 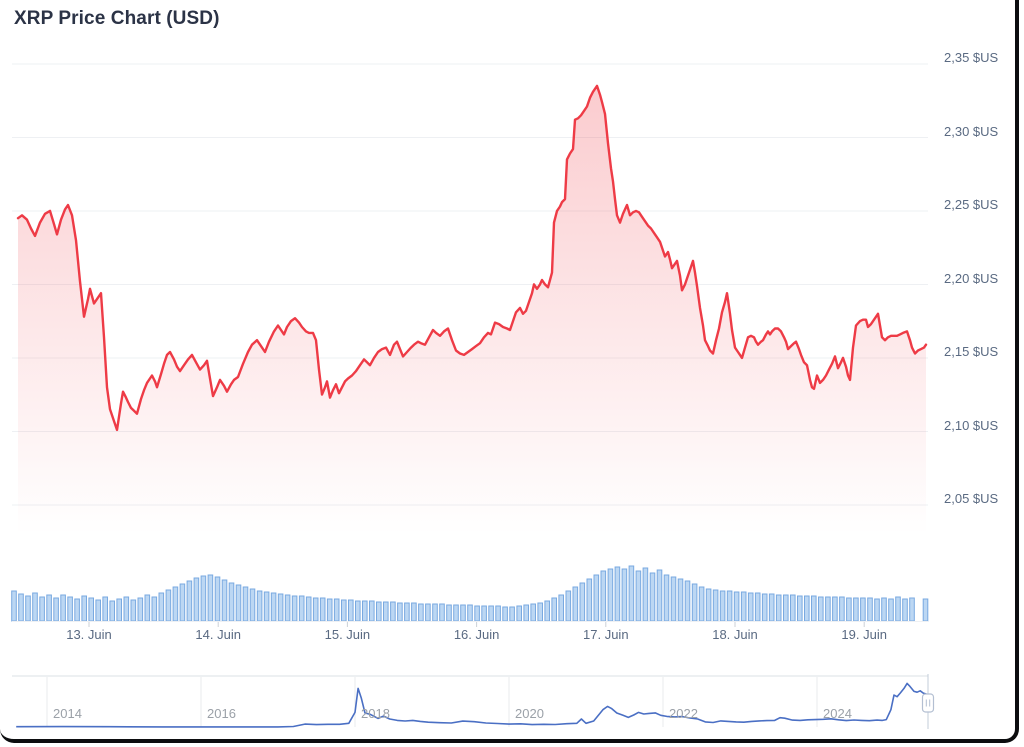 What do you see at coordinates (117, 18) in the screenshot?
I see `page-title: XRP Price Chart (USD)` at bounding box center [117, 18].